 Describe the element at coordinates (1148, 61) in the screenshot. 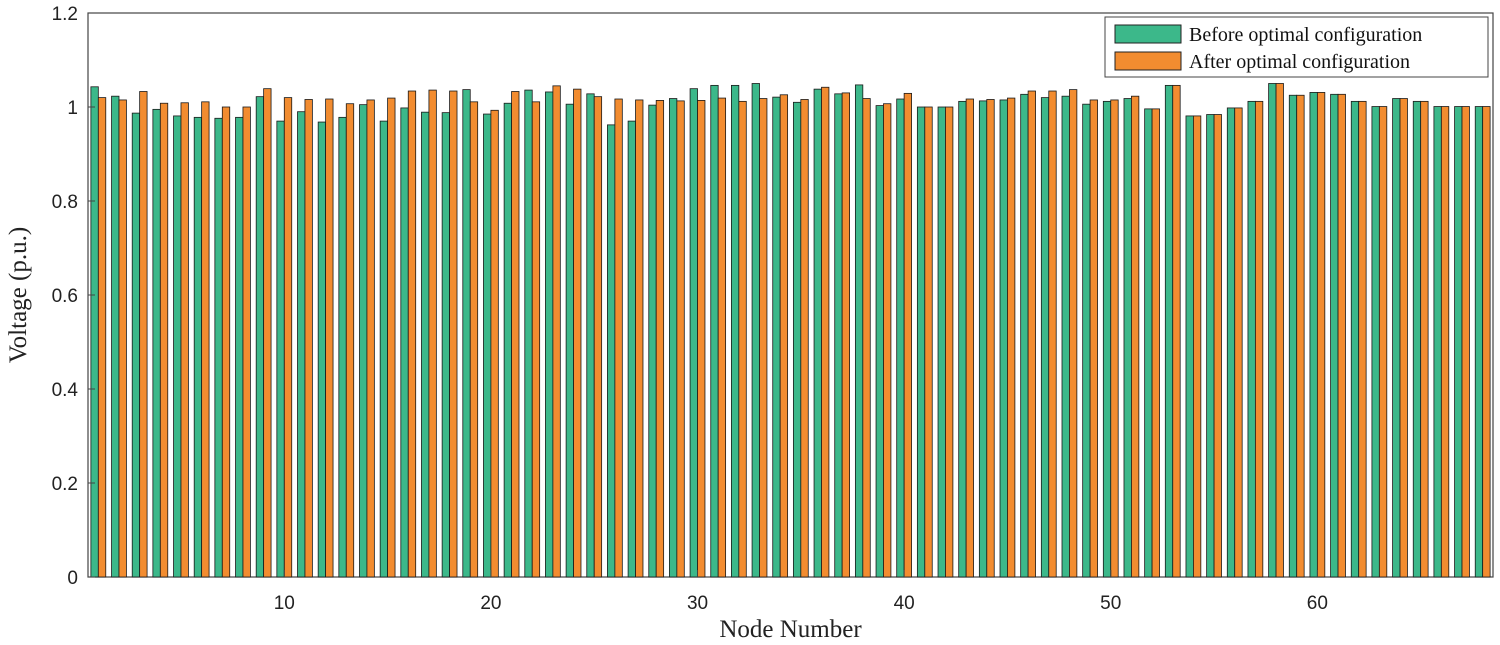

I see `legend-swatch-after` at that location.